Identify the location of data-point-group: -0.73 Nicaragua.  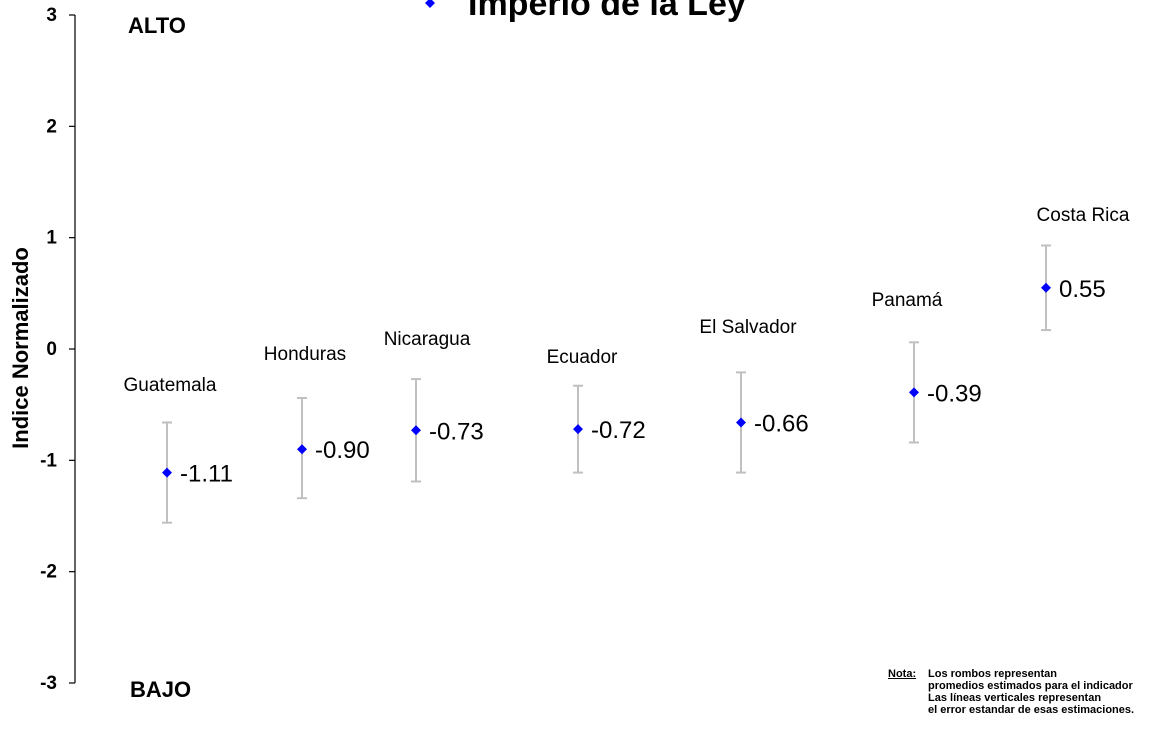
(434, 406).